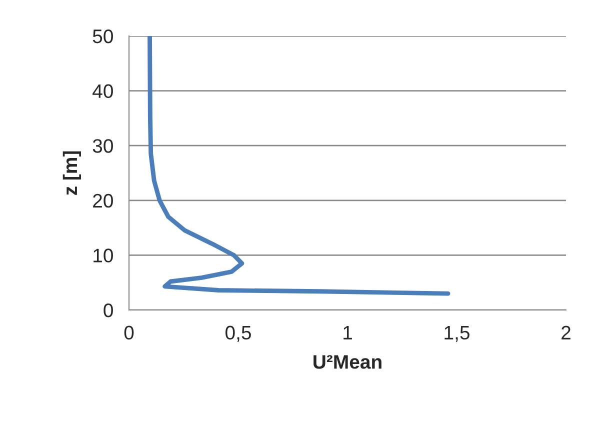 The width and height of the screenshot is (596, 425). I want to click on y-tick-label: 20, so click(103, 201).